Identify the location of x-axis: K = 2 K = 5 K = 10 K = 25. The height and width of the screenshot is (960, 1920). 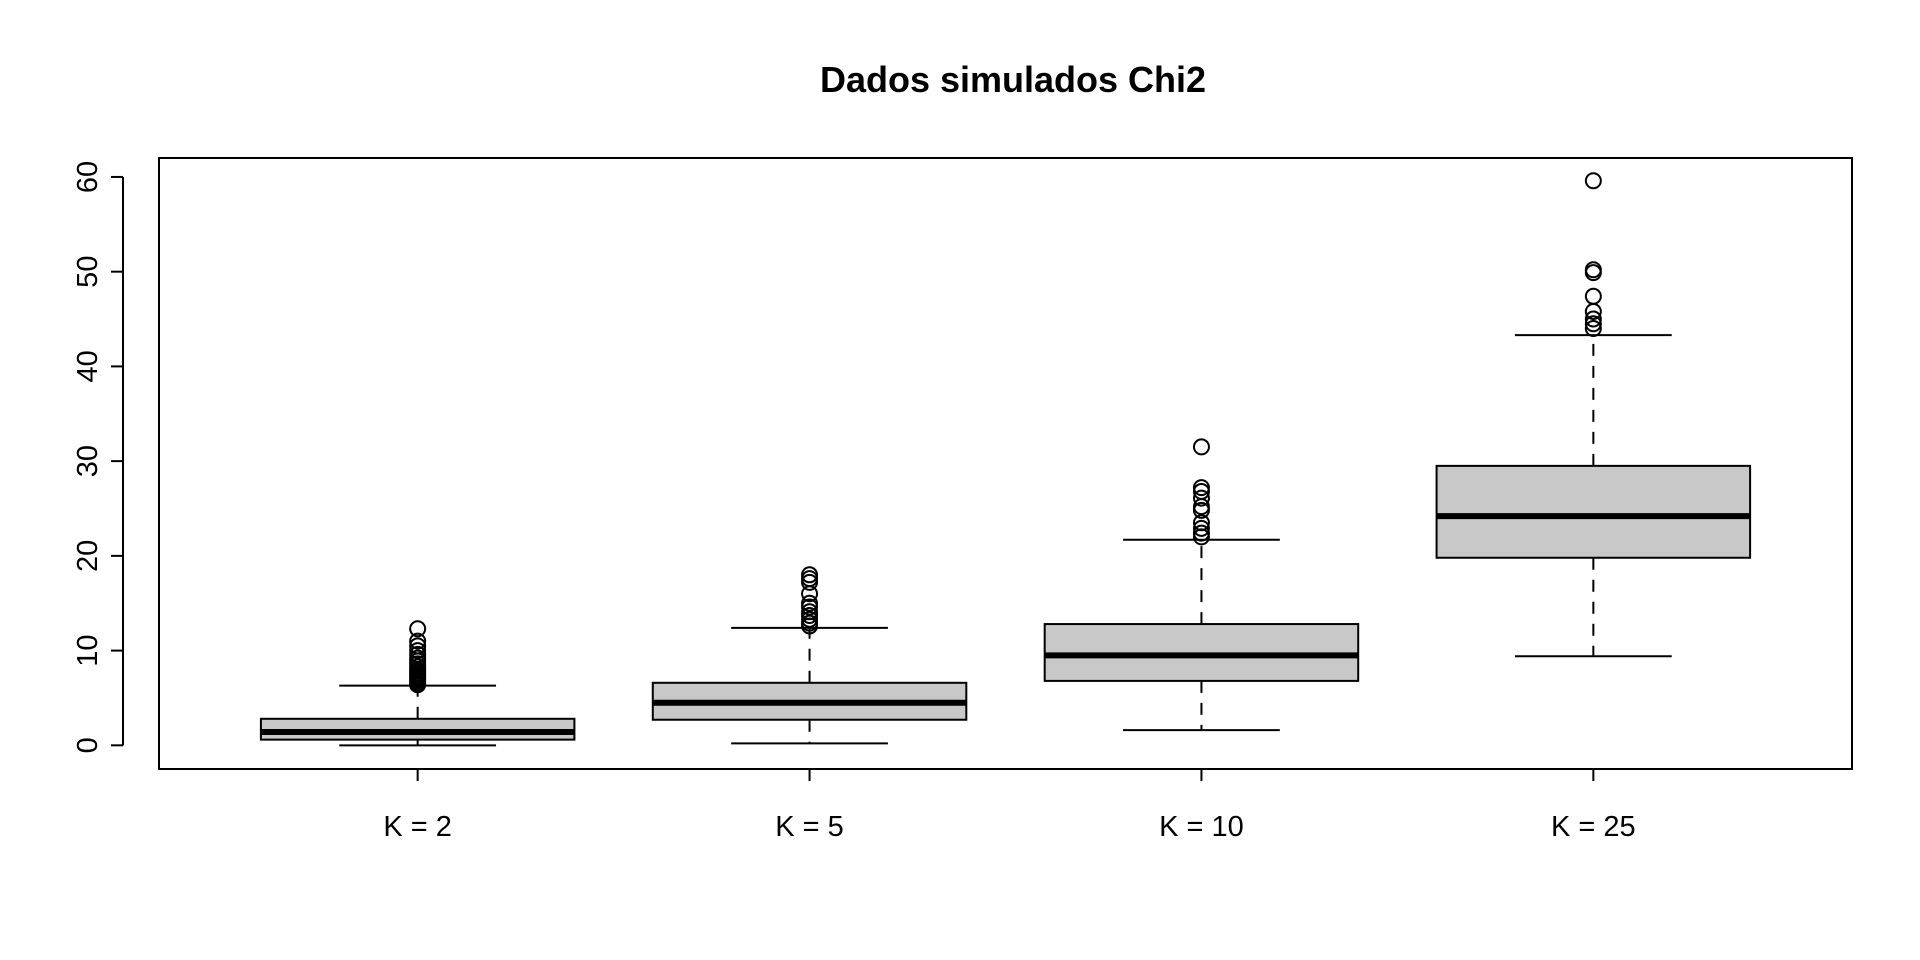
(1009, 806).